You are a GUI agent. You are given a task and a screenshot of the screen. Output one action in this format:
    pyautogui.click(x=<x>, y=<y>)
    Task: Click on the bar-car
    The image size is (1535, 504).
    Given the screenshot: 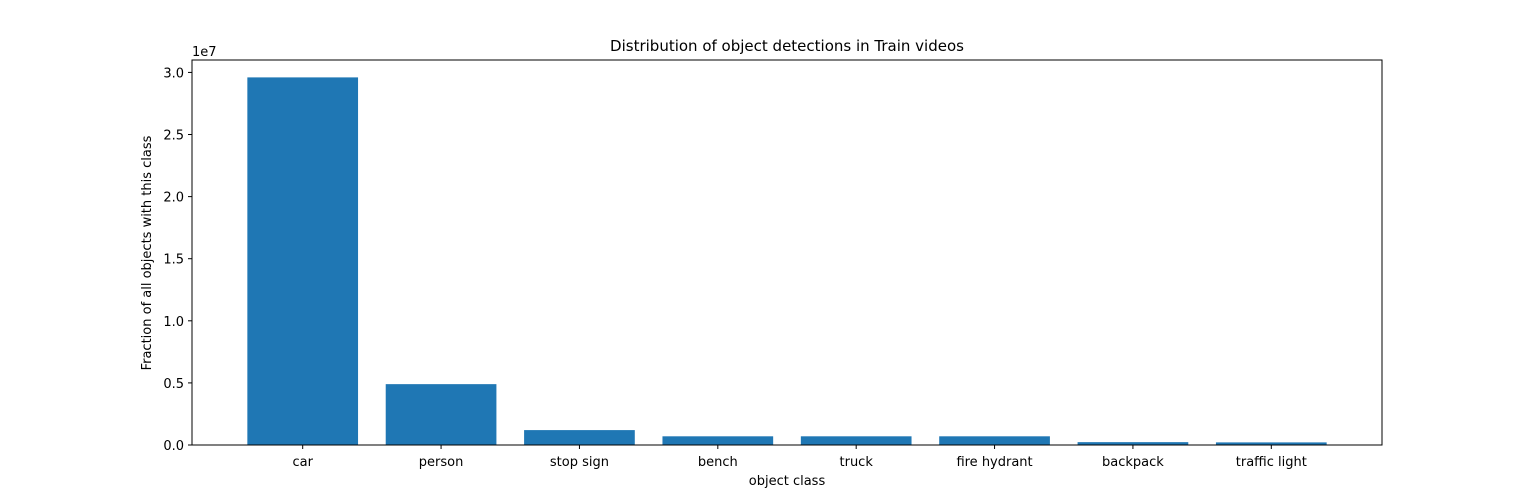 What is the action you would take?
    pyautogui.click(x=303, y=261)
    